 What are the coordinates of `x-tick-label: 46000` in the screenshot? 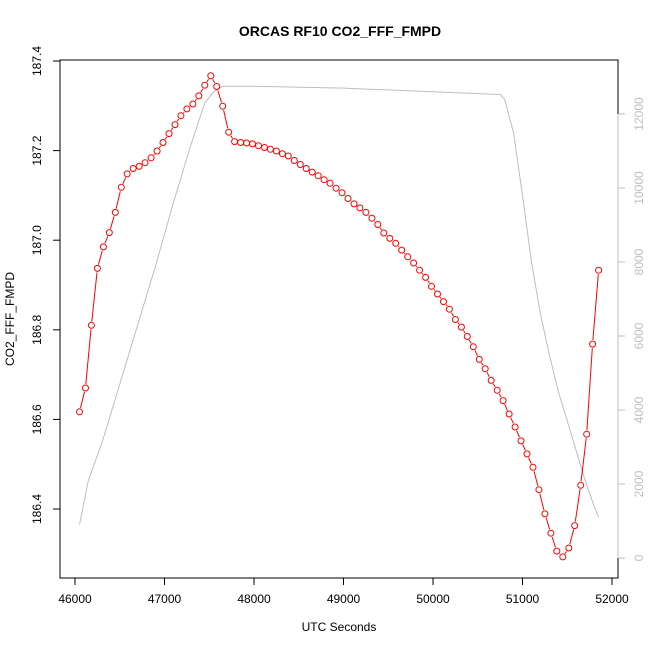 It's located at (75, 599).